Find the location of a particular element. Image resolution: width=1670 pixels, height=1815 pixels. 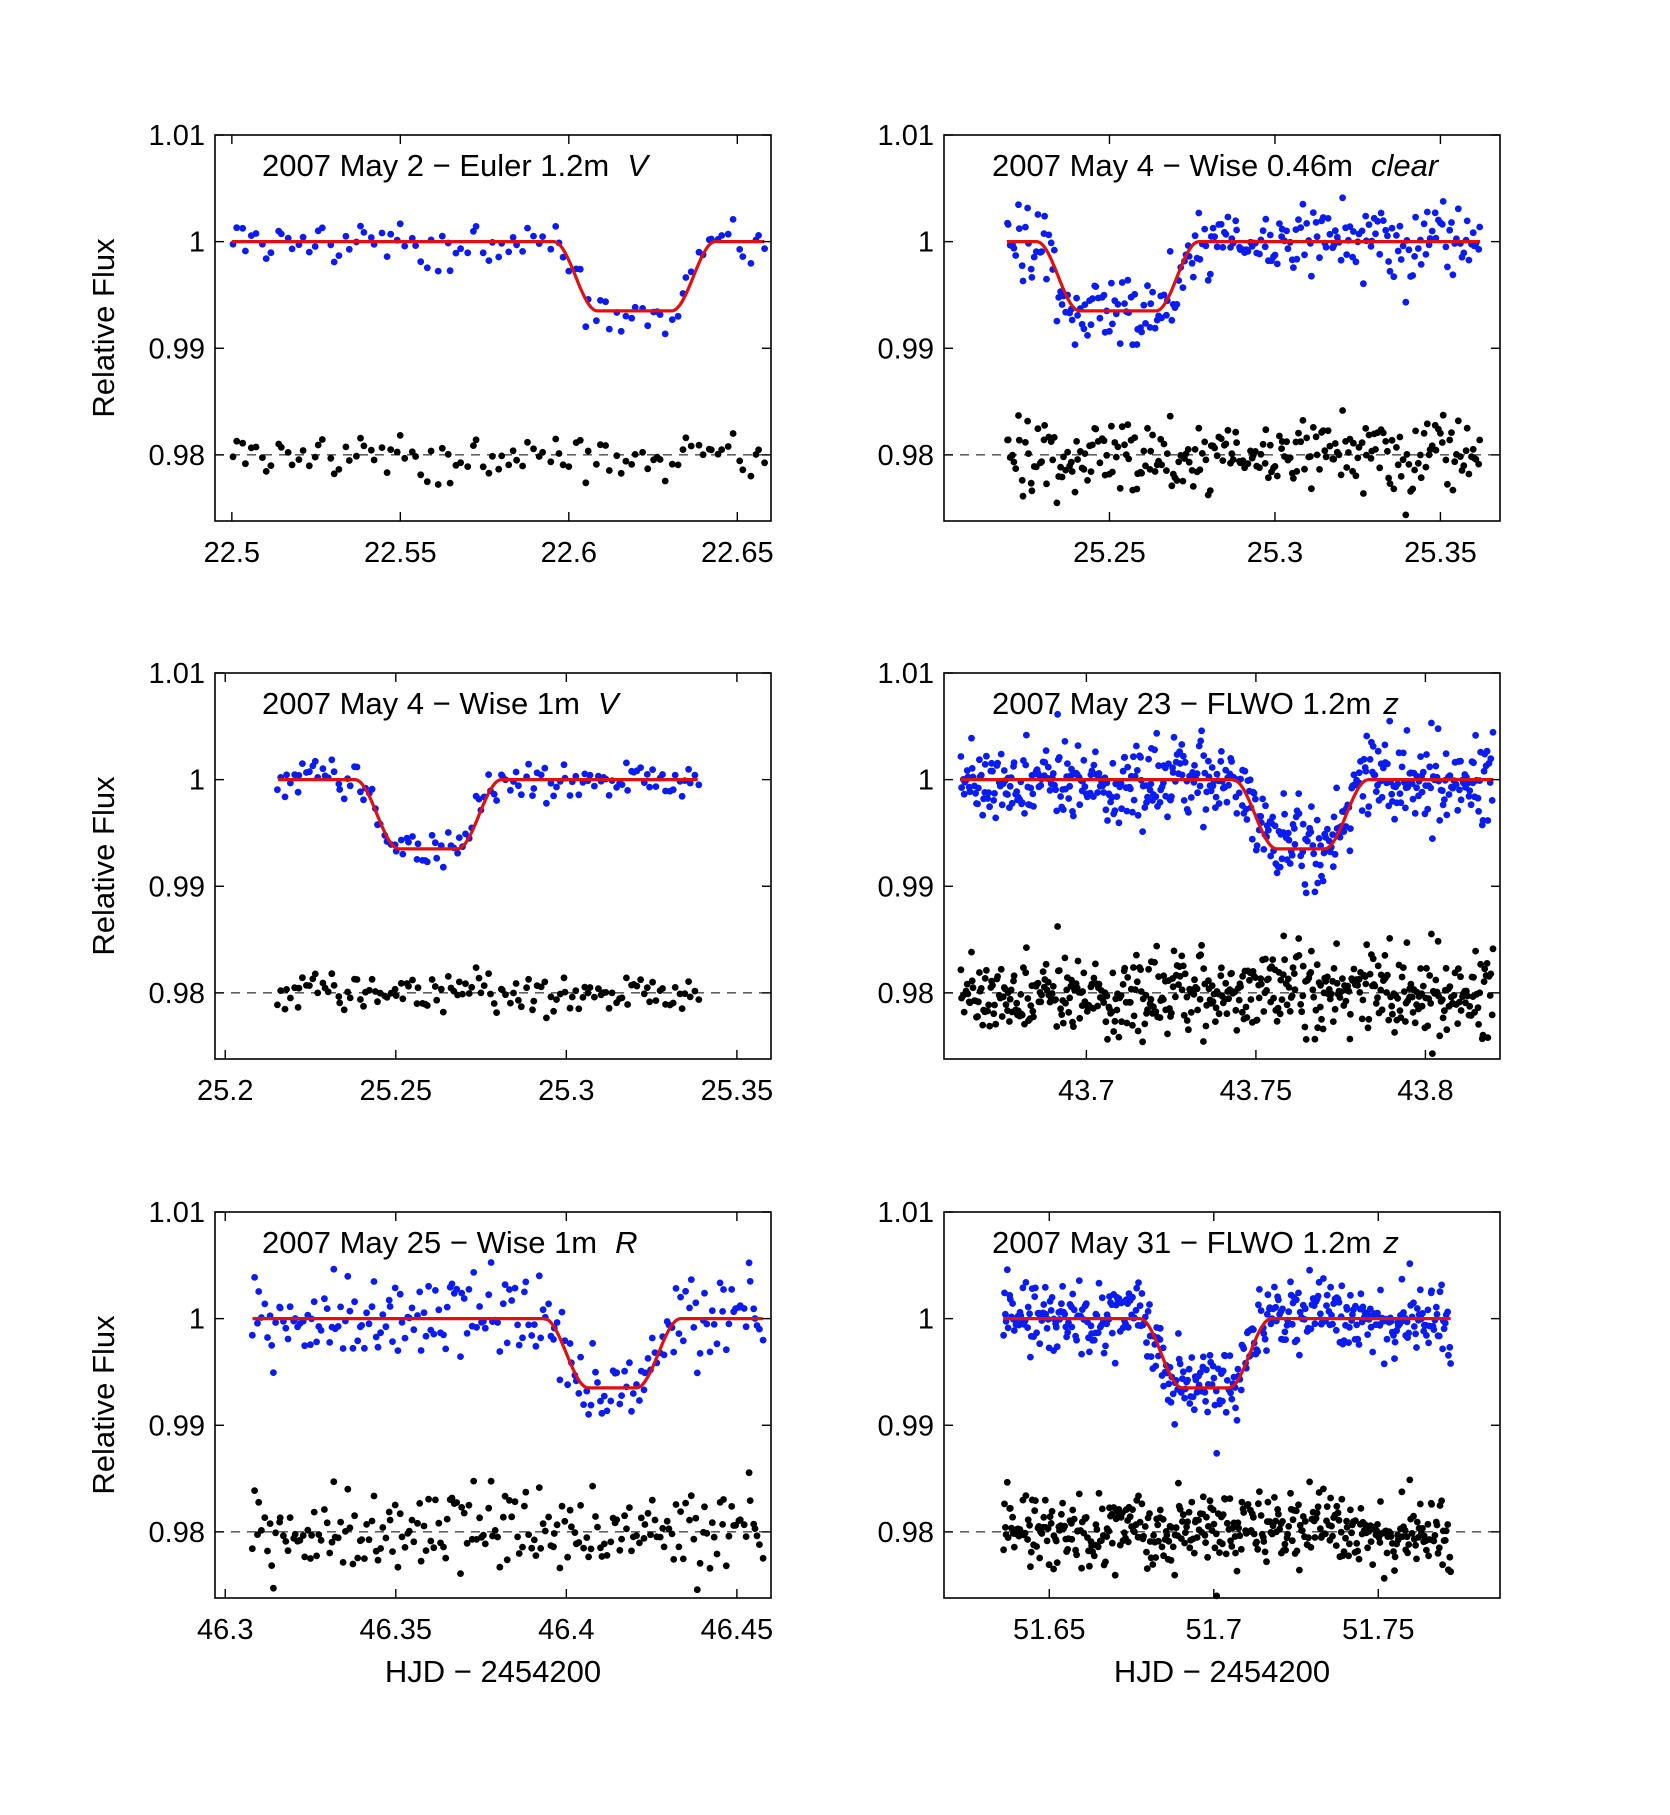

y-tick-label: 1.01 is located at coordinates (177, 674).